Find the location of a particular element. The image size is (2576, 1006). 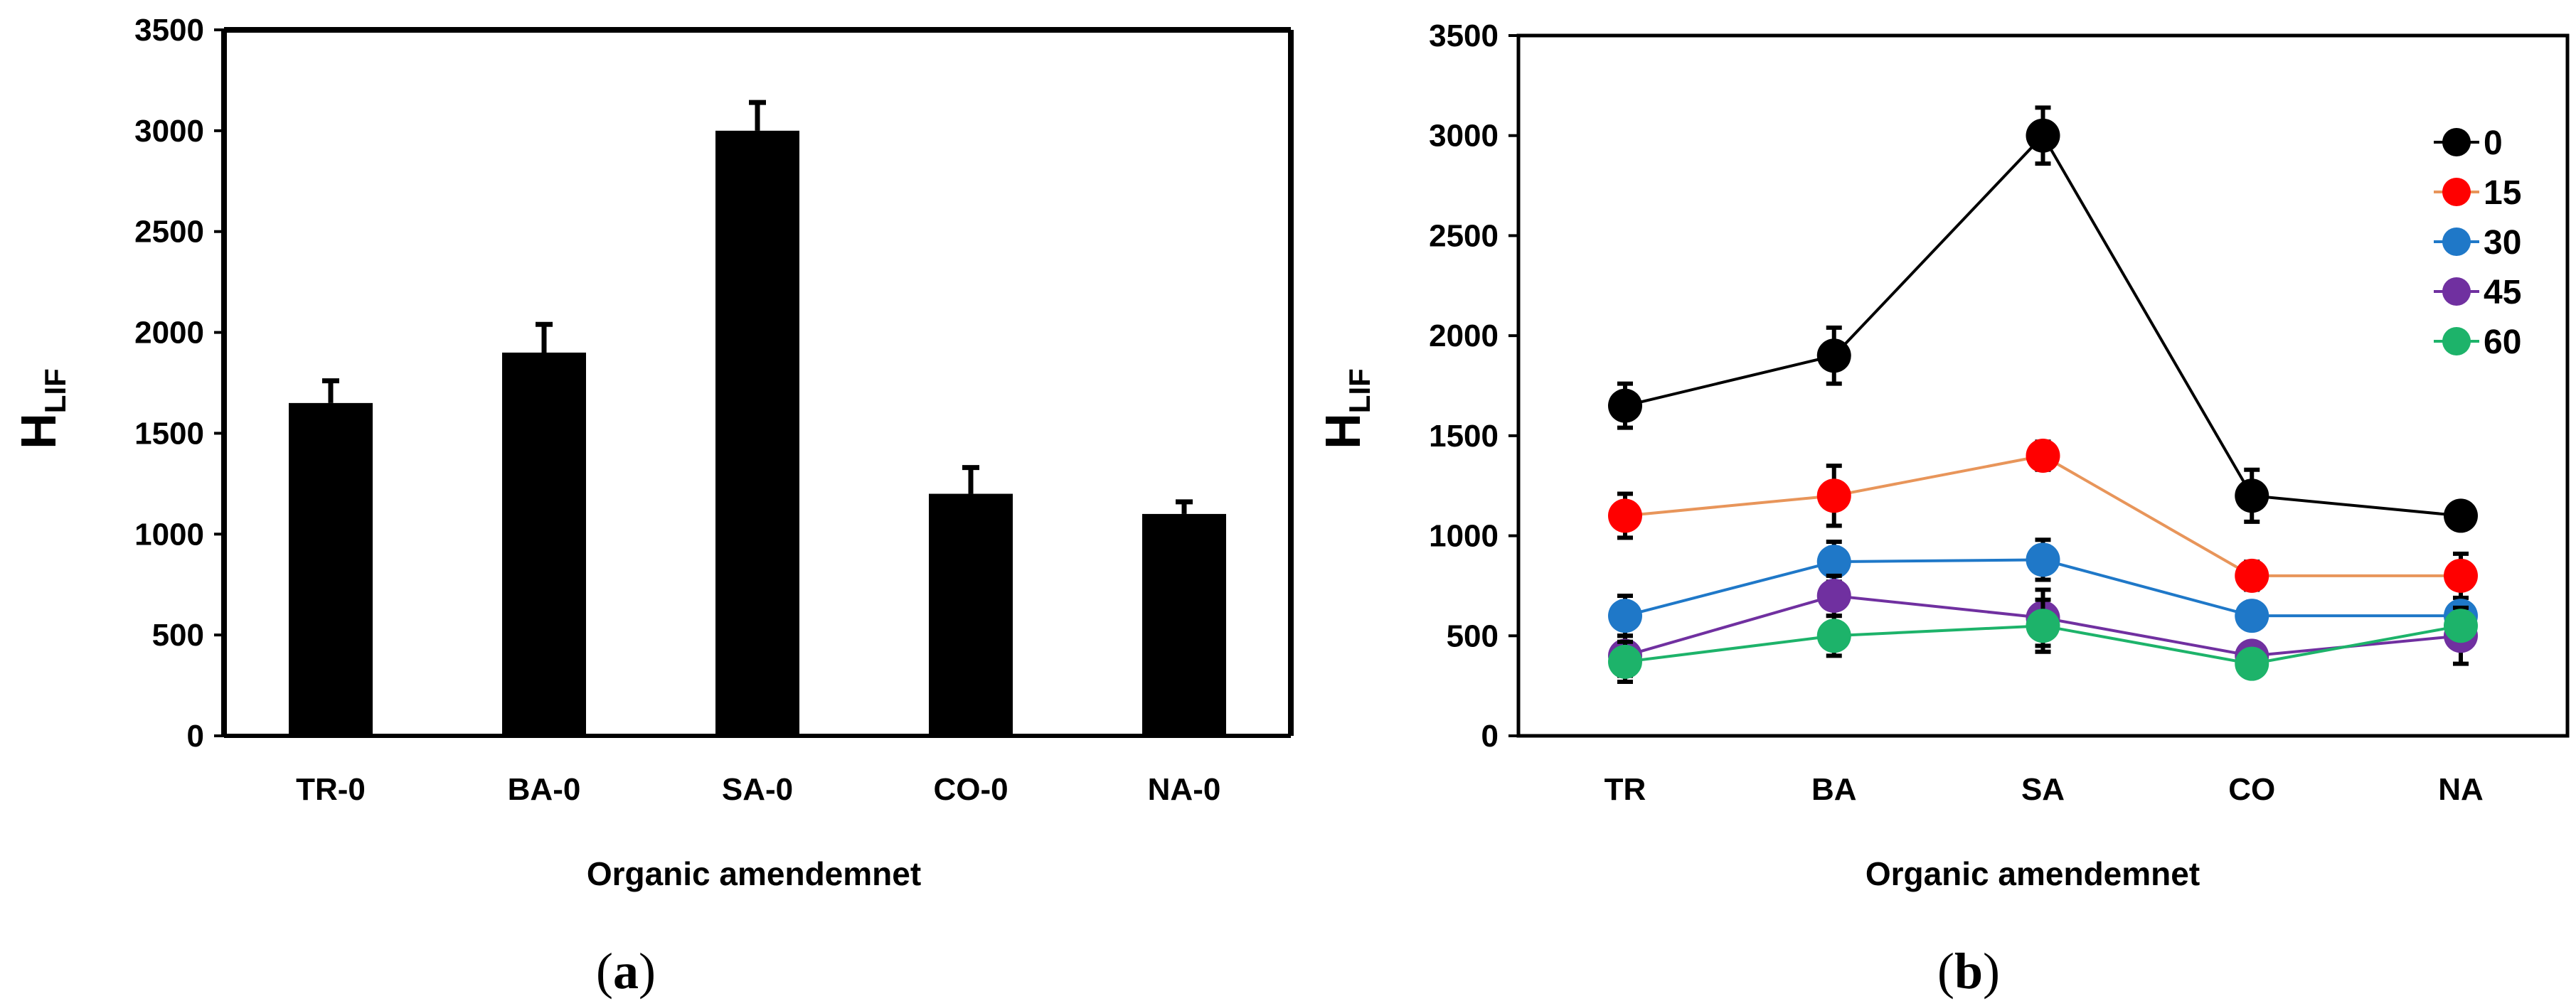

x-axis-ticks: TR BA SA CO NA is located at coordinates (2044, 789).